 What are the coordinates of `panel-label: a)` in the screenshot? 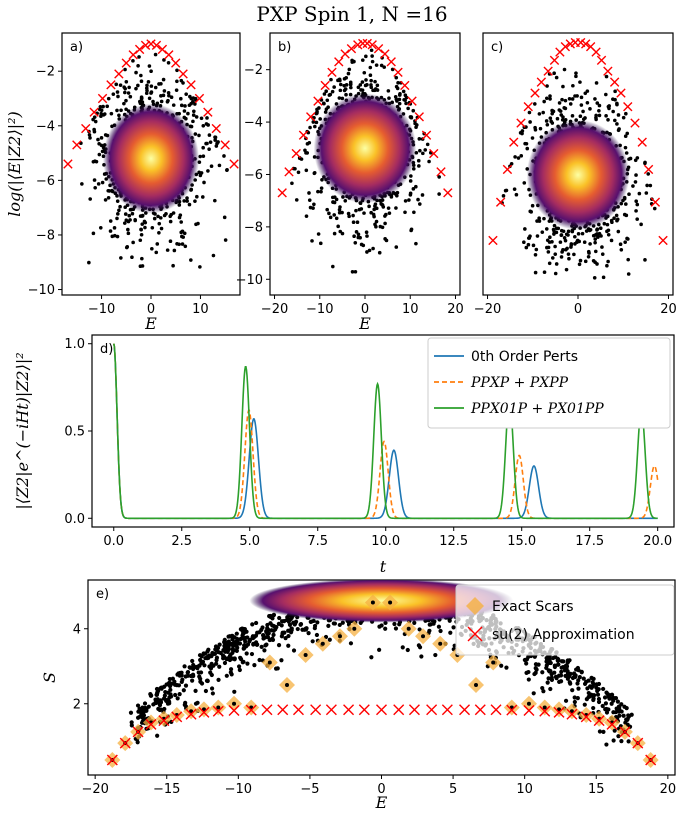 It's located at (76, 47).